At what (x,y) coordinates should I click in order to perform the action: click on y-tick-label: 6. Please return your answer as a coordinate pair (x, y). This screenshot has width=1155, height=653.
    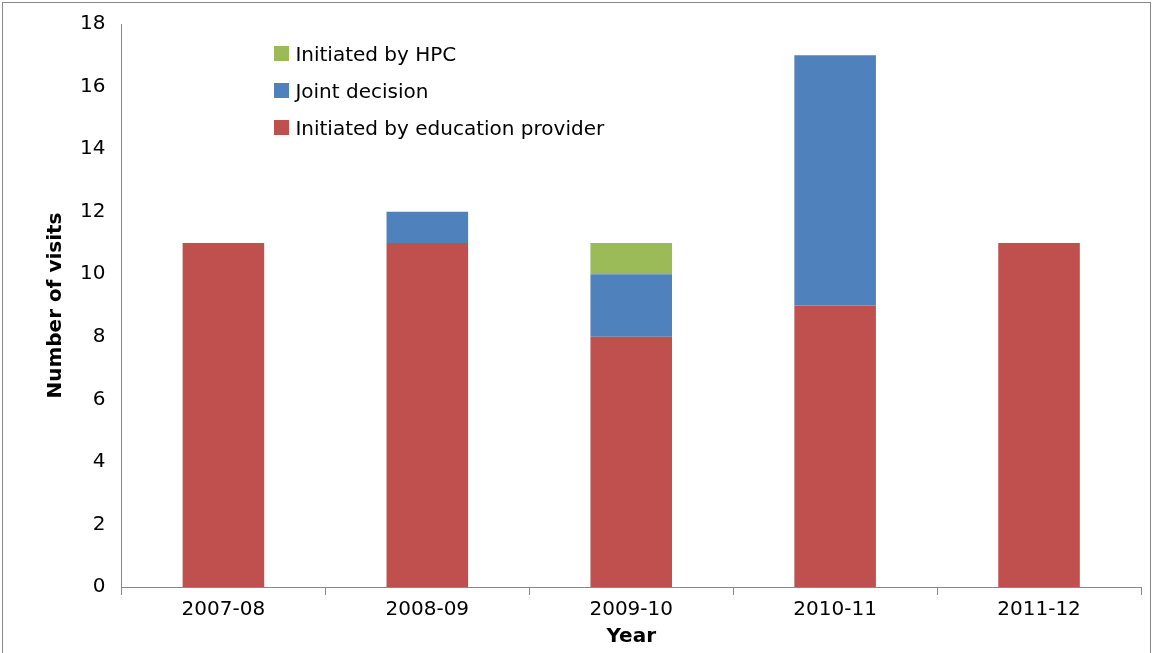
    Looking at the image, I should click on (99, 397).